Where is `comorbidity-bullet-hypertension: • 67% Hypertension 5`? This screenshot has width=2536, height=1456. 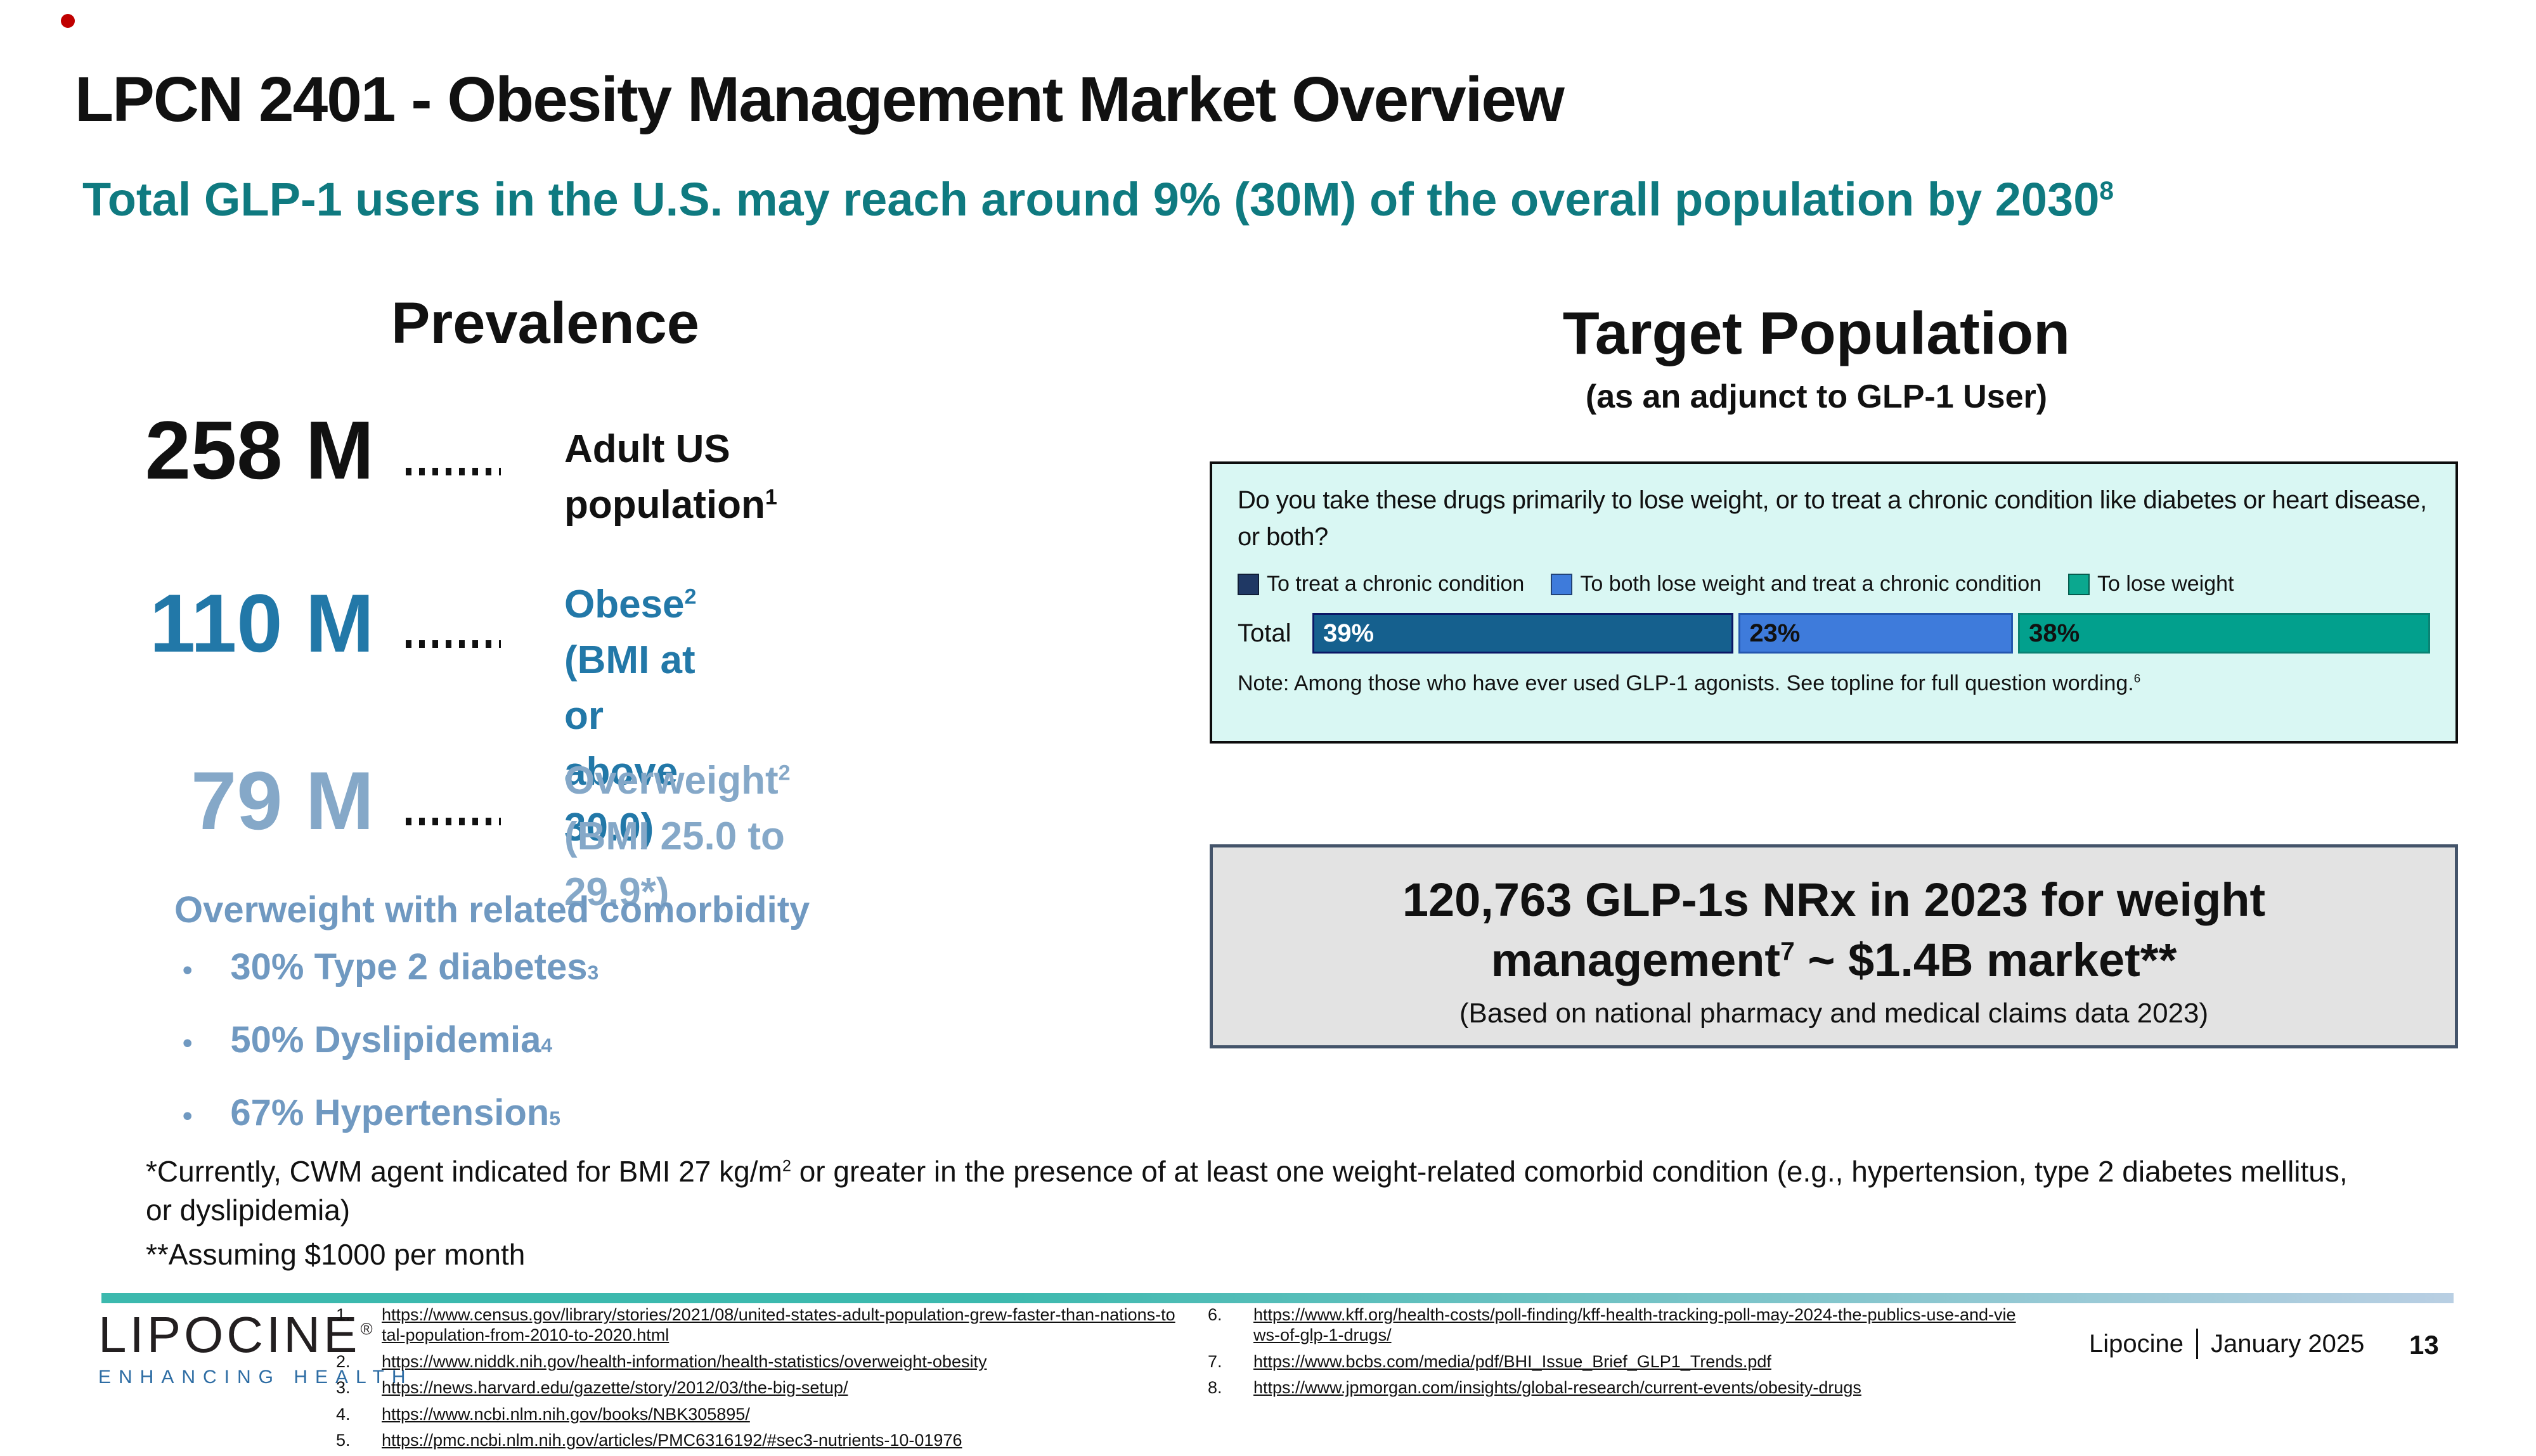
comorbidity-bullet-hypertension: • 67% Hypertension 5 is located at coordinates (371, 1112).